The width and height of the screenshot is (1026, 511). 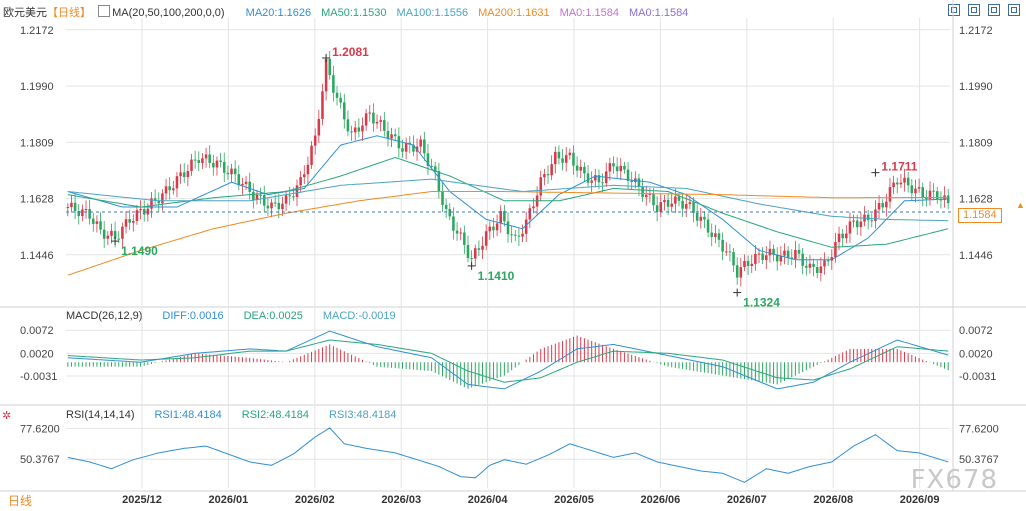 I want to click on macd-values: DIFF:0.0016 DEA:0.0025 MACD:-0.0019, so click(x=278, y=316).